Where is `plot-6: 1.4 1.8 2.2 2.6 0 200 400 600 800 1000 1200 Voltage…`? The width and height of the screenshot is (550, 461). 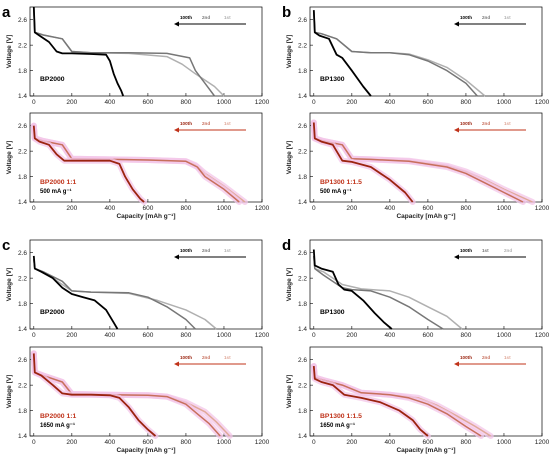 plot-6: 1.4 1.8 2.2 2.6 0 200 400 600 800 1000 1200 Voltage… is located at coordinates (416, 288).